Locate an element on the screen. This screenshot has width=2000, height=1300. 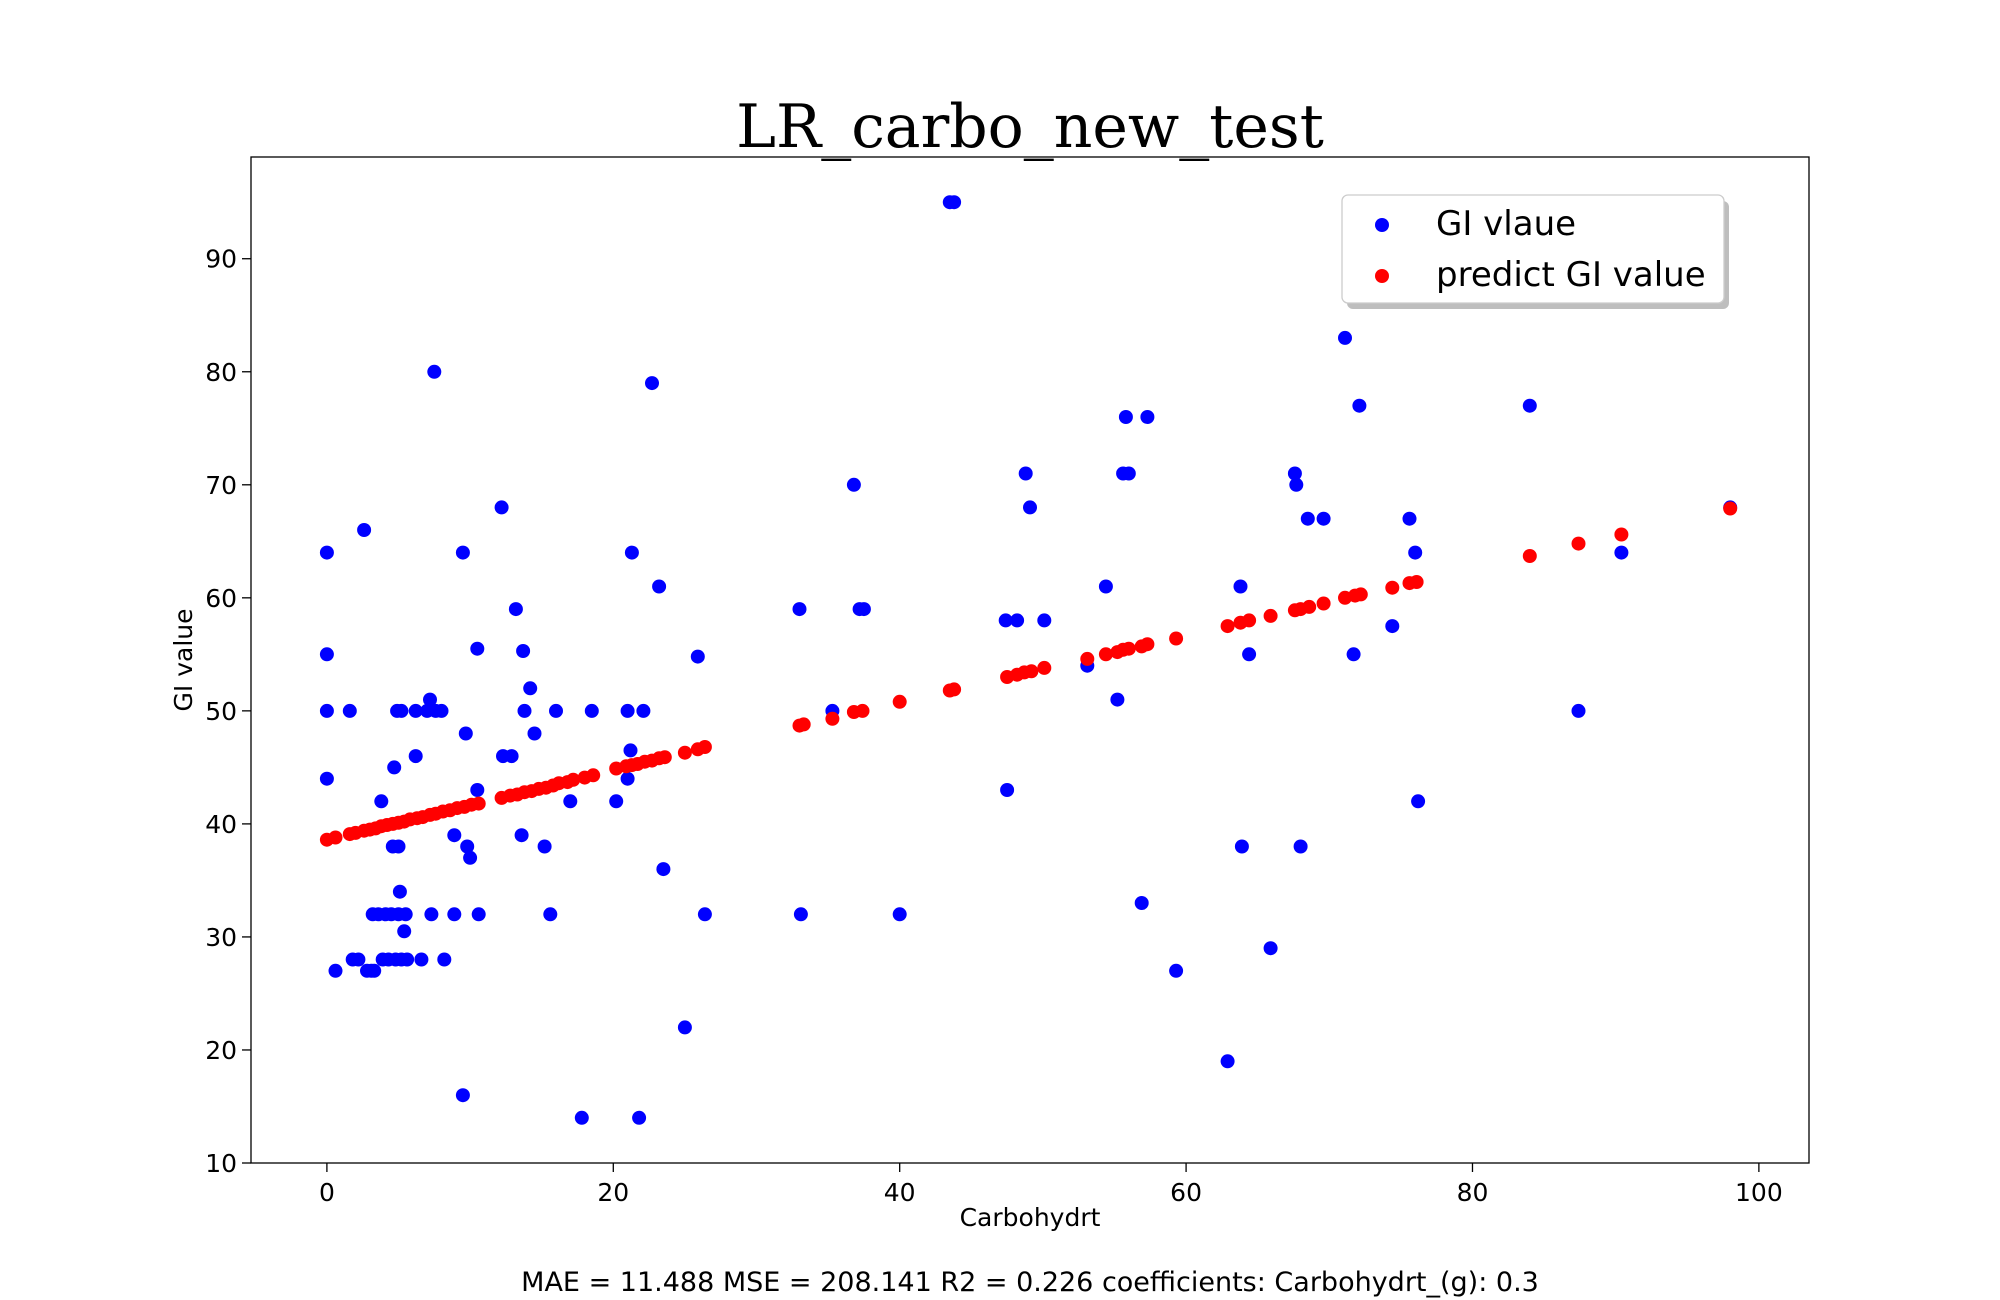
x-tick-label-20: 20 is located at coordinates (613, 1192).